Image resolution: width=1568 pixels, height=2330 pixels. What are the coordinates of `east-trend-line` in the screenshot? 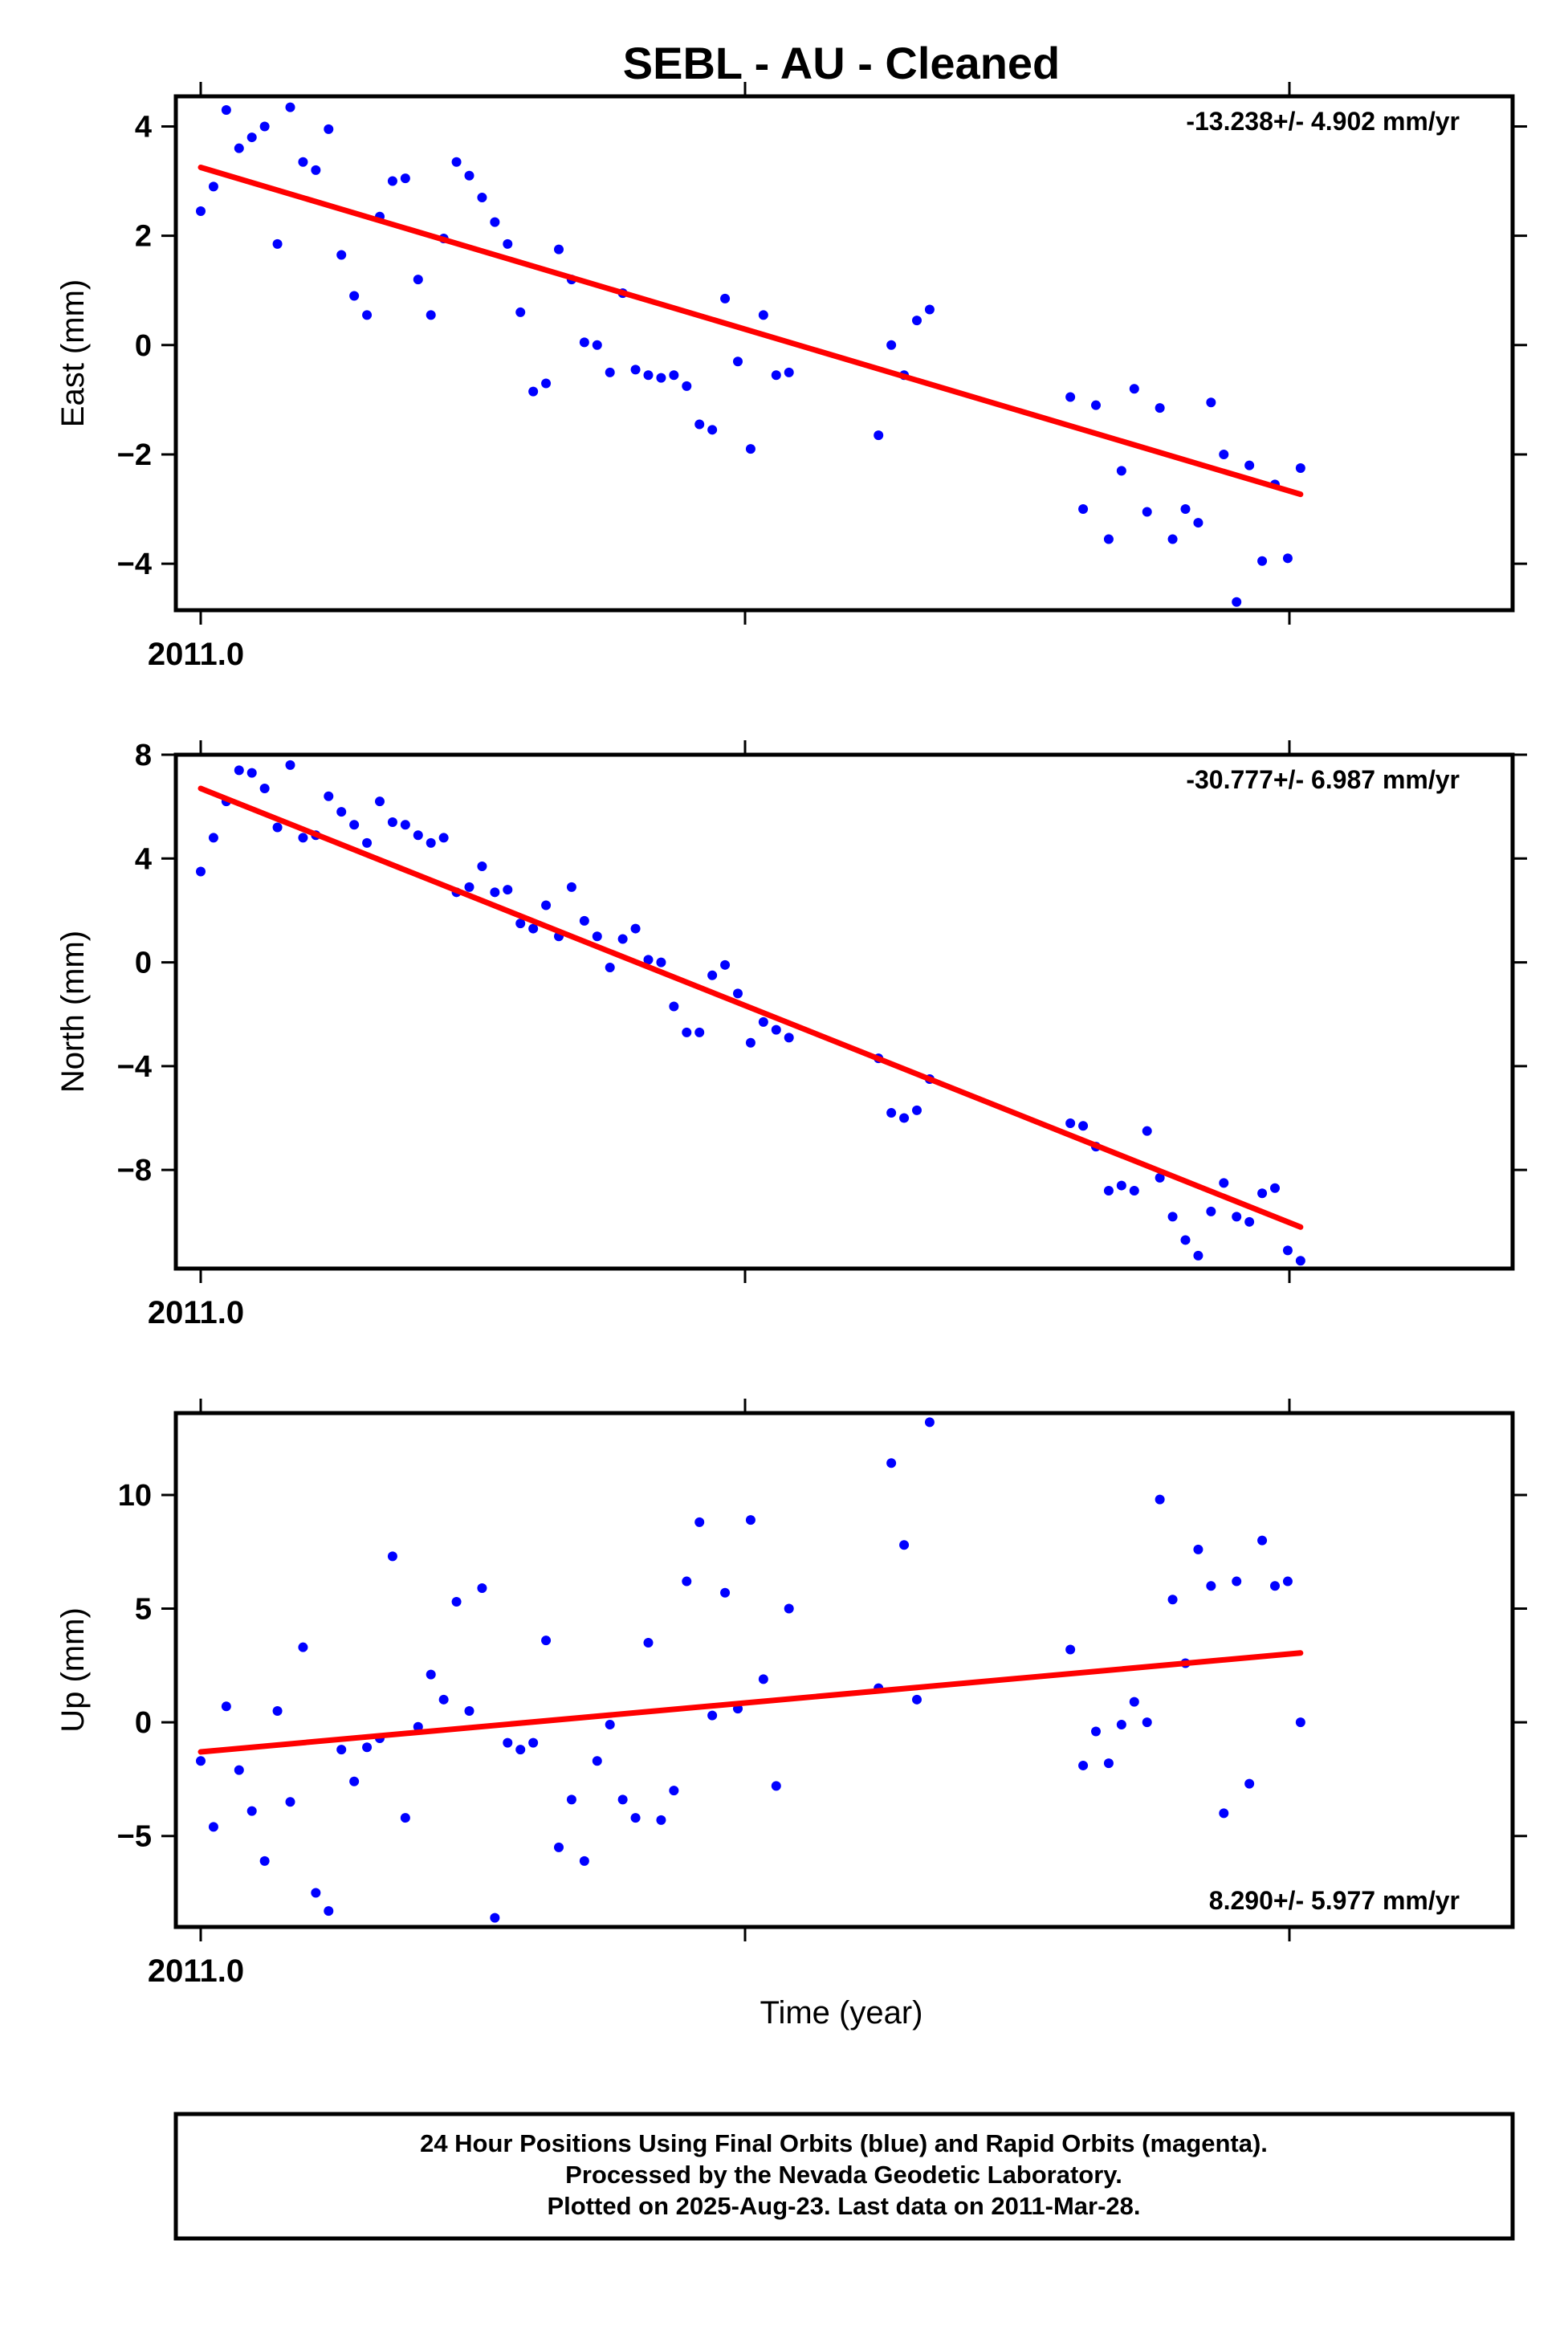 It's located at (751, 331).